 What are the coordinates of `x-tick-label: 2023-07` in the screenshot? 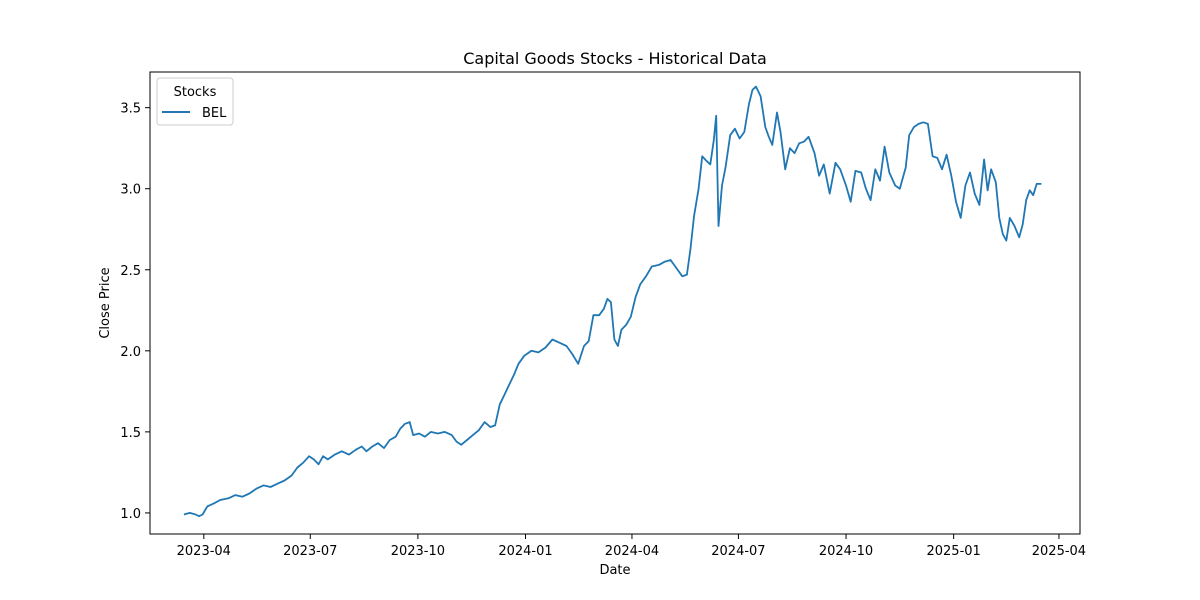 It's located at (310, 551).